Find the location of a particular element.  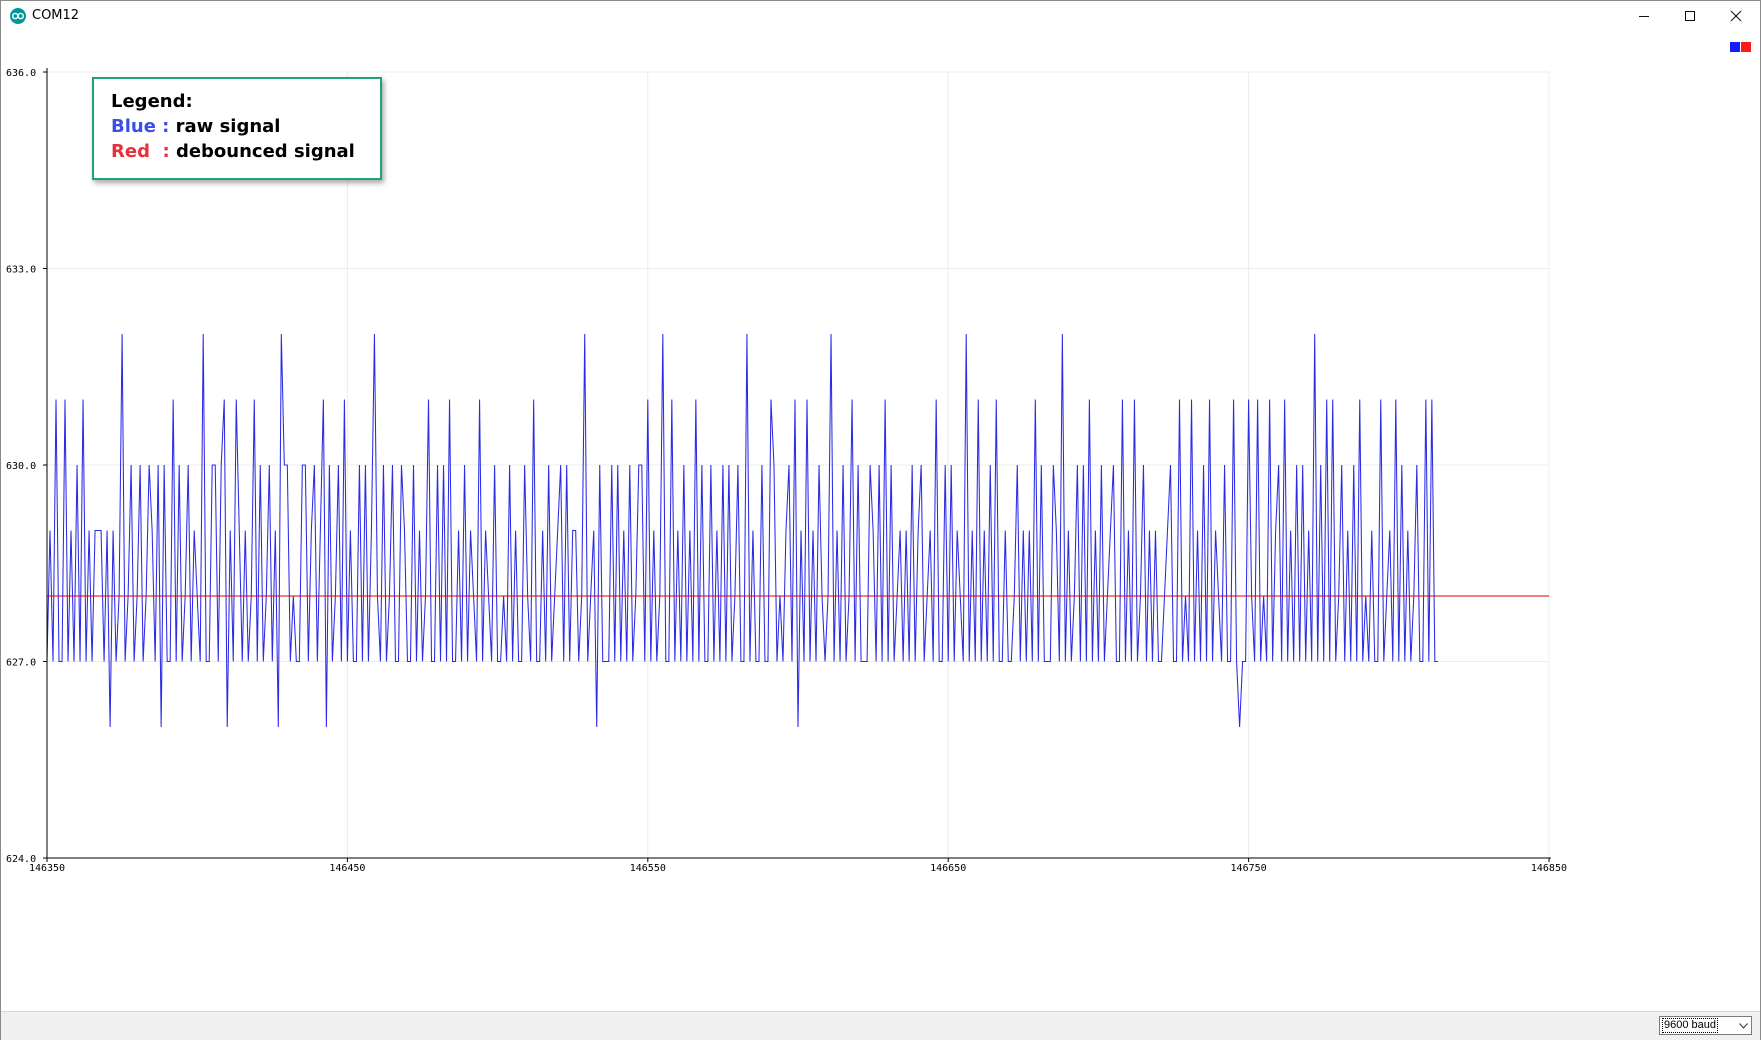

close-icon is located at coordinates (1736, 16).